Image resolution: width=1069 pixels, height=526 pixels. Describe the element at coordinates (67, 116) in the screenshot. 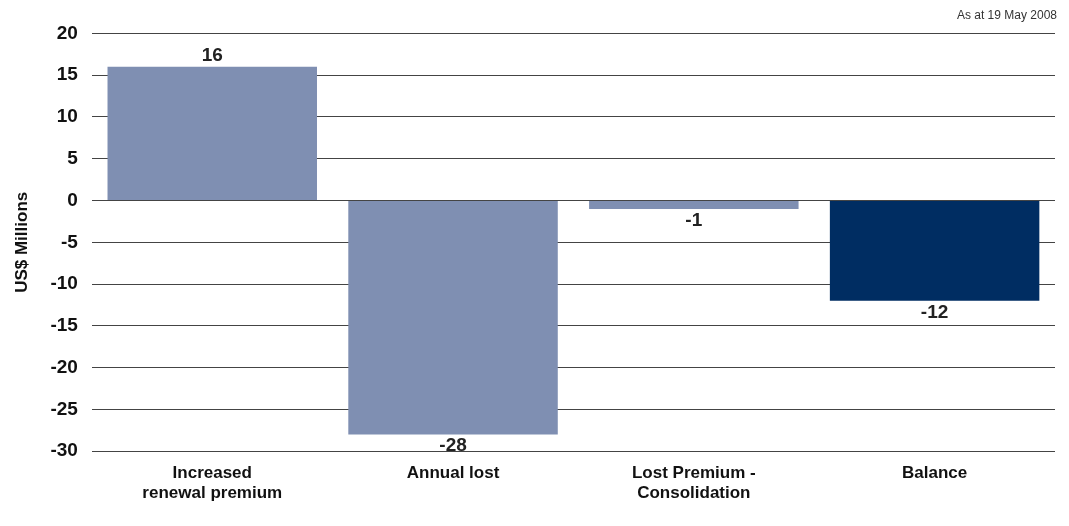

I see `y-tick-label: 10` at that location.